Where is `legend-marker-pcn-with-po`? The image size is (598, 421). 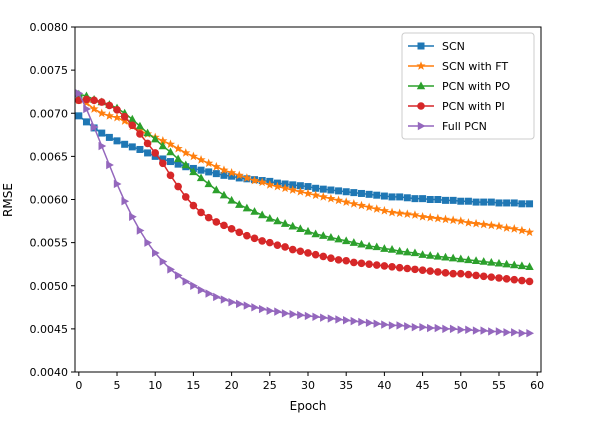
legend-marker-pcn-with-po is located at coordinates (421, 85).